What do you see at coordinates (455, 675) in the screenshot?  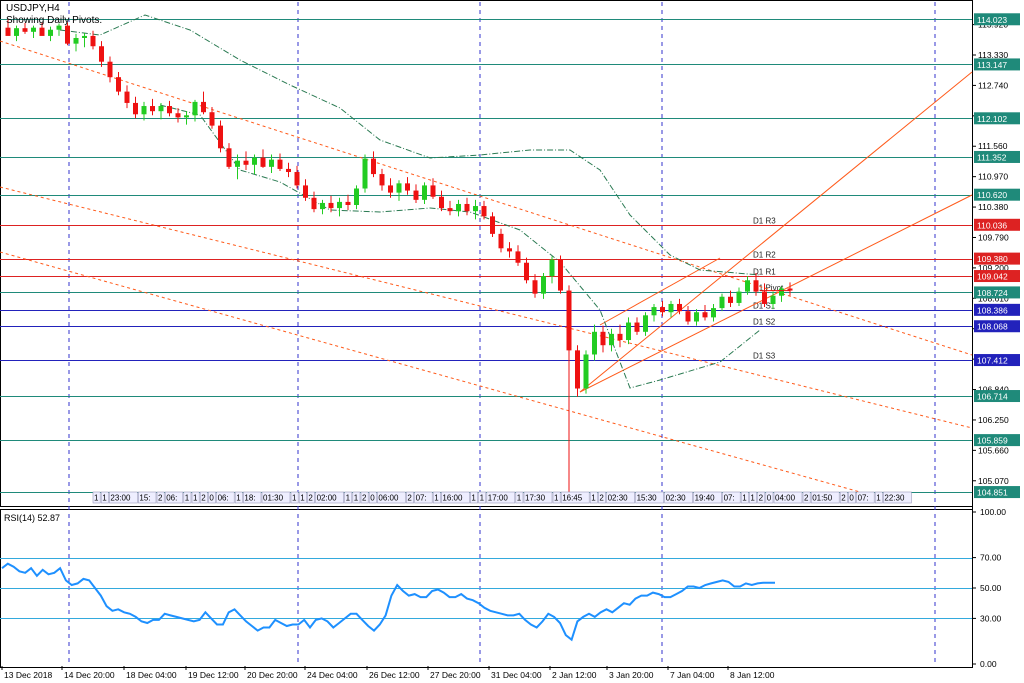 I see `x-label-7: 27 Dec 20:00` at bounding box center [455, 675].